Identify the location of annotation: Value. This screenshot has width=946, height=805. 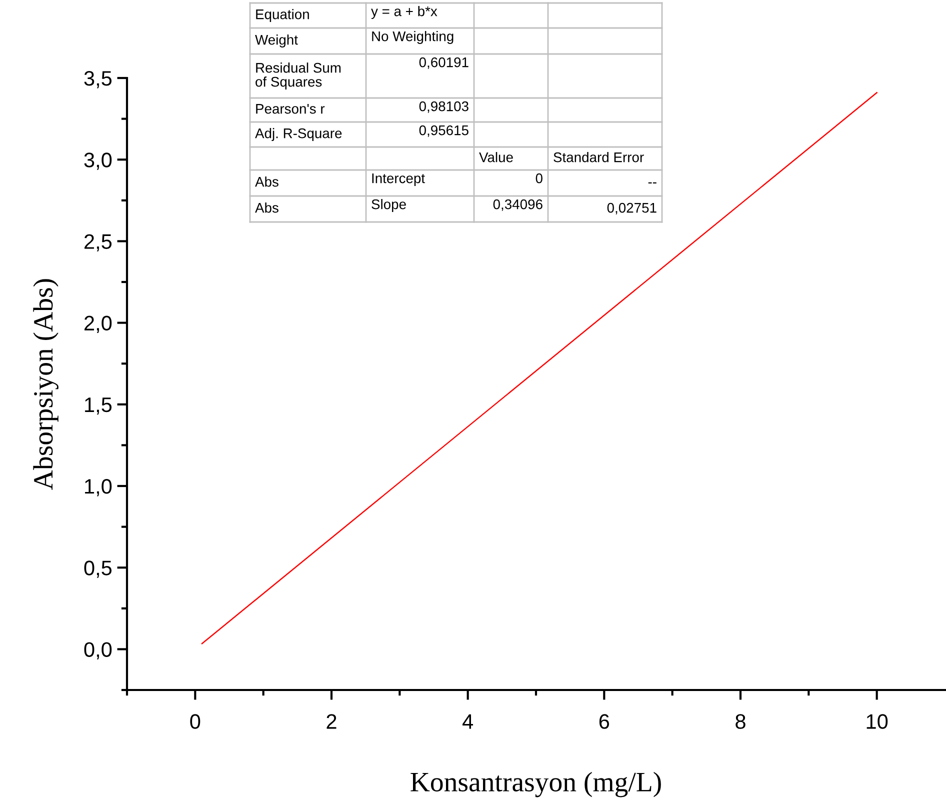
(496, 157).